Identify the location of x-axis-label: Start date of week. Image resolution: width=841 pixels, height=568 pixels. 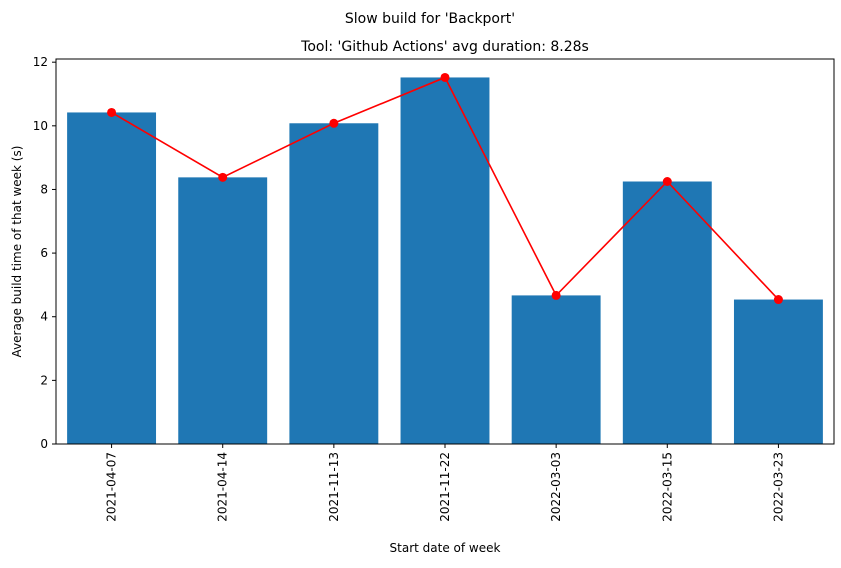
(445, 548).